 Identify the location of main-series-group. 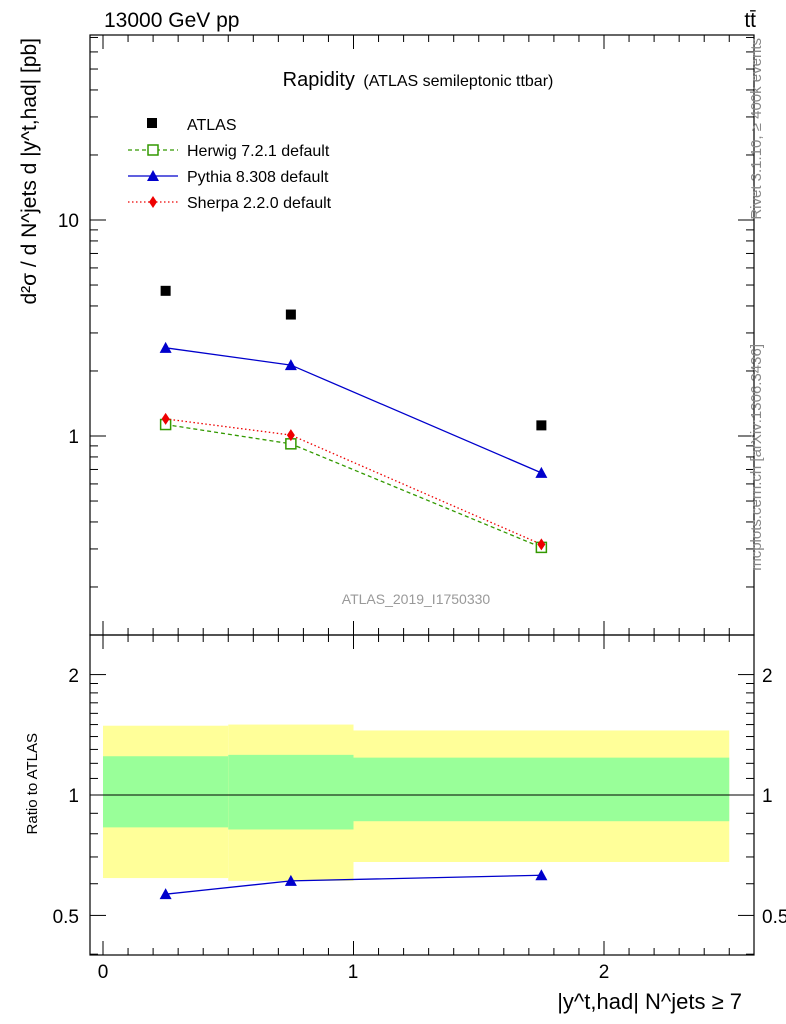
(353, 419).